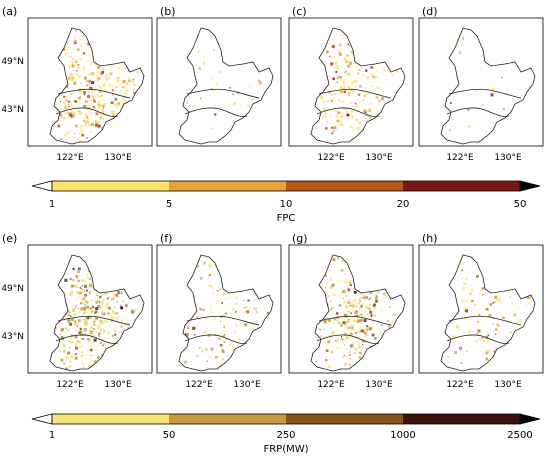  I want to click on panel-a: (a), so click(77, 76).